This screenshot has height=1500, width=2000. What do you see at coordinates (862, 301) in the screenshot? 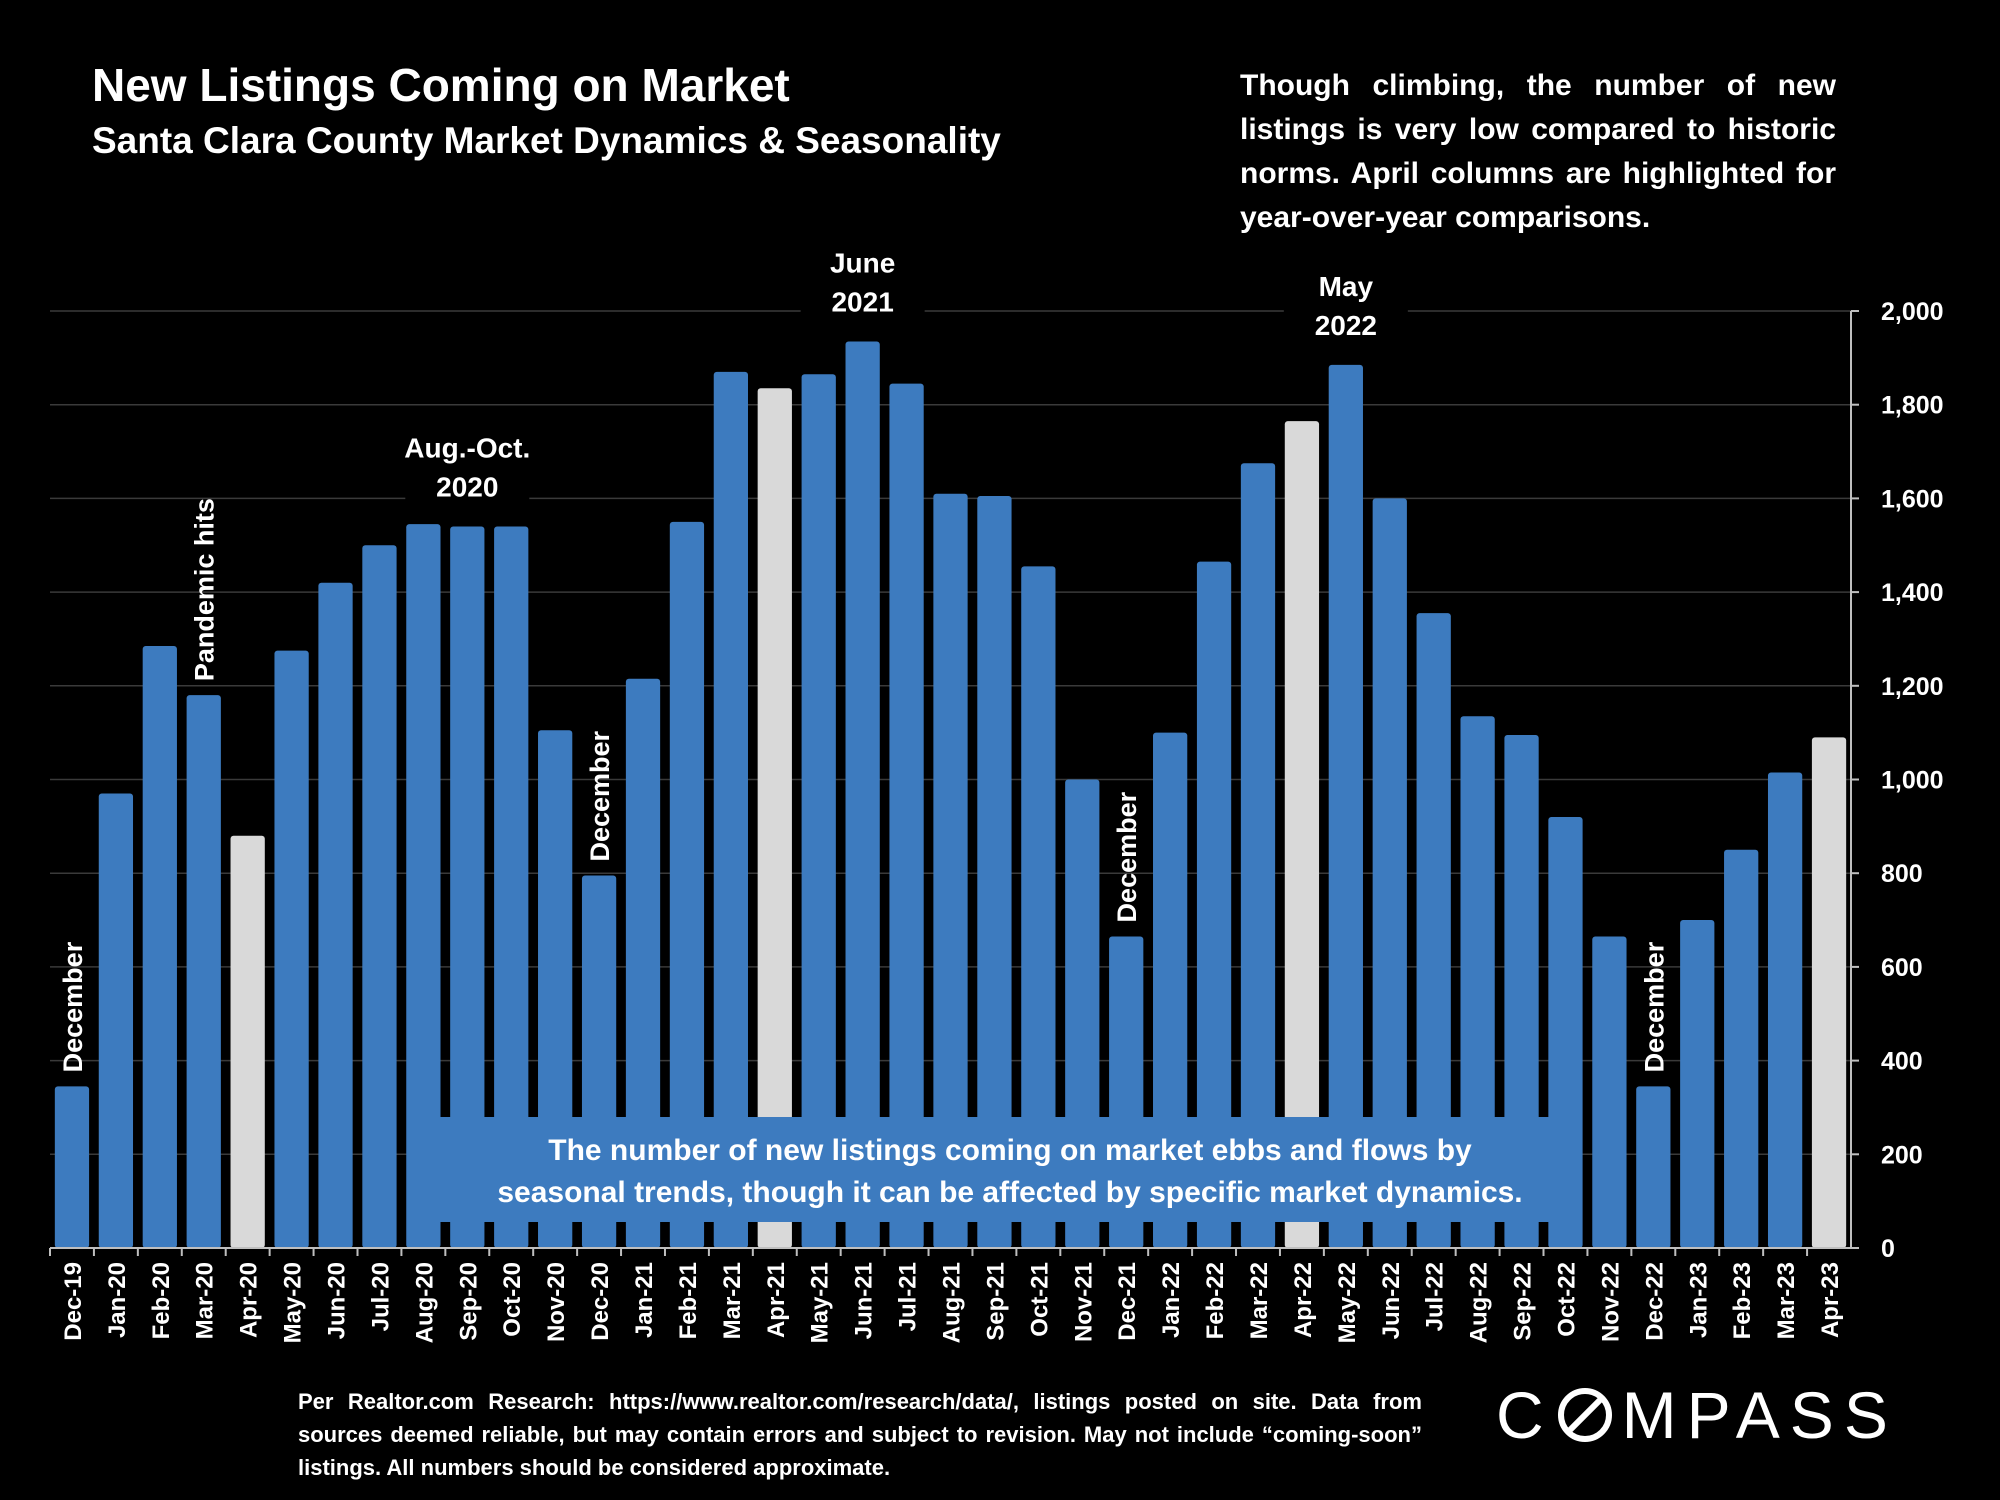
I see `annotation-label: 2021` at bounding box center [862, 301].